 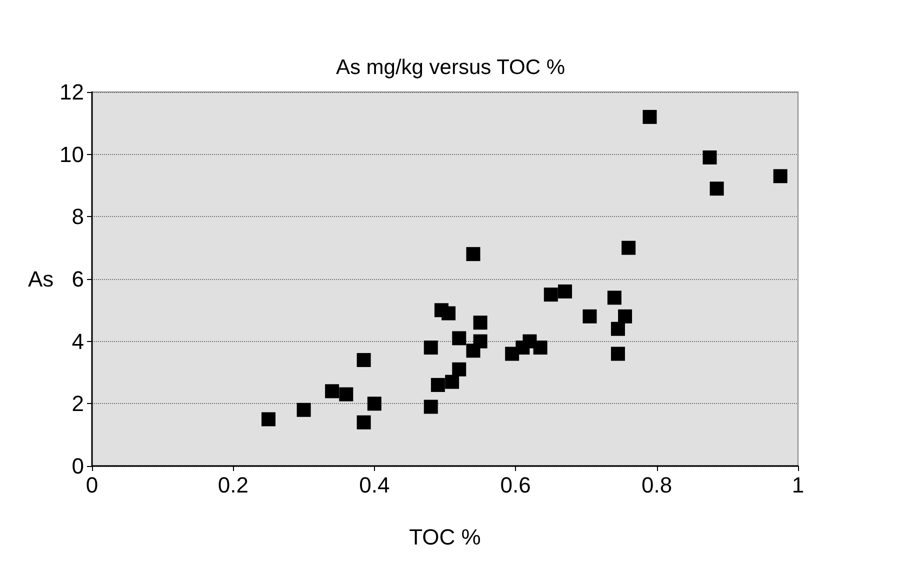 I want to click on x-tick-label: 0.6, so click(x=515, y=485).